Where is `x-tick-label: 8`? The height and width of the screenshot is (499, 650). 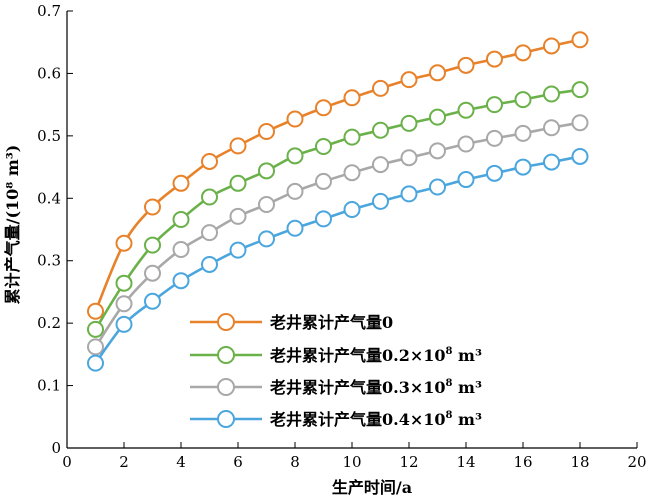 x-tick-label: 8 is located at coordinates (295, 462).